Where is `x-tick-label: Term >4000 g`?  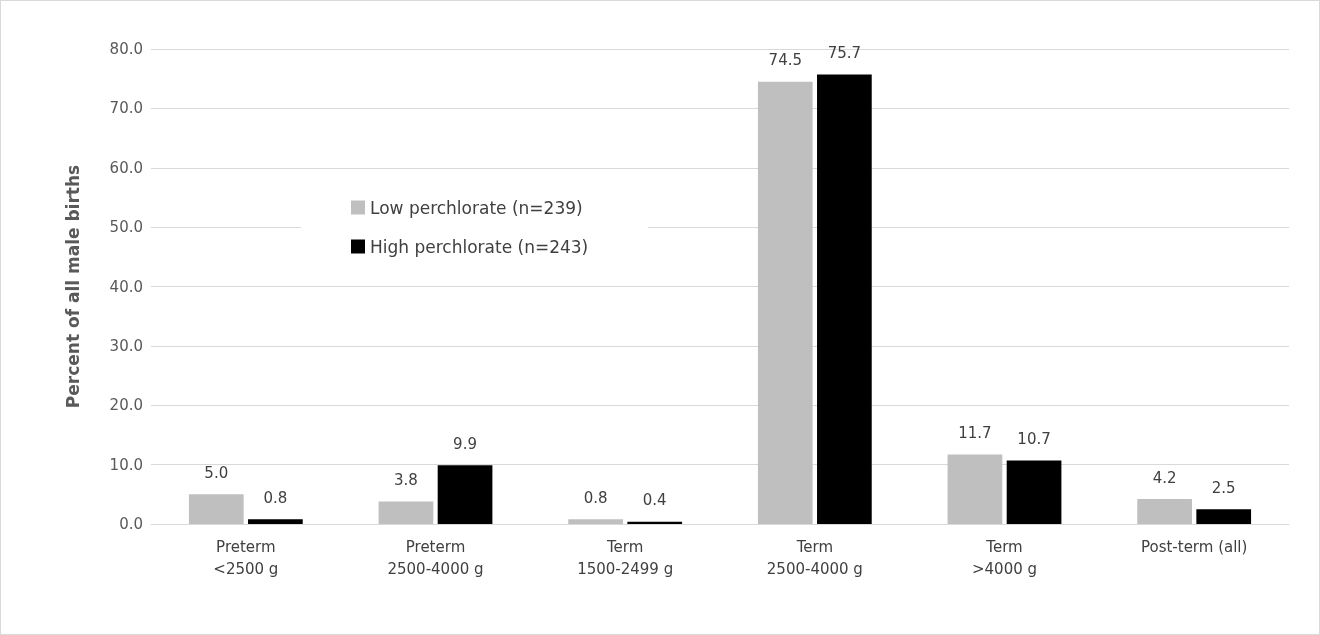 x-tick-label: Term >4000 g is located at coordinates (1004, 558).